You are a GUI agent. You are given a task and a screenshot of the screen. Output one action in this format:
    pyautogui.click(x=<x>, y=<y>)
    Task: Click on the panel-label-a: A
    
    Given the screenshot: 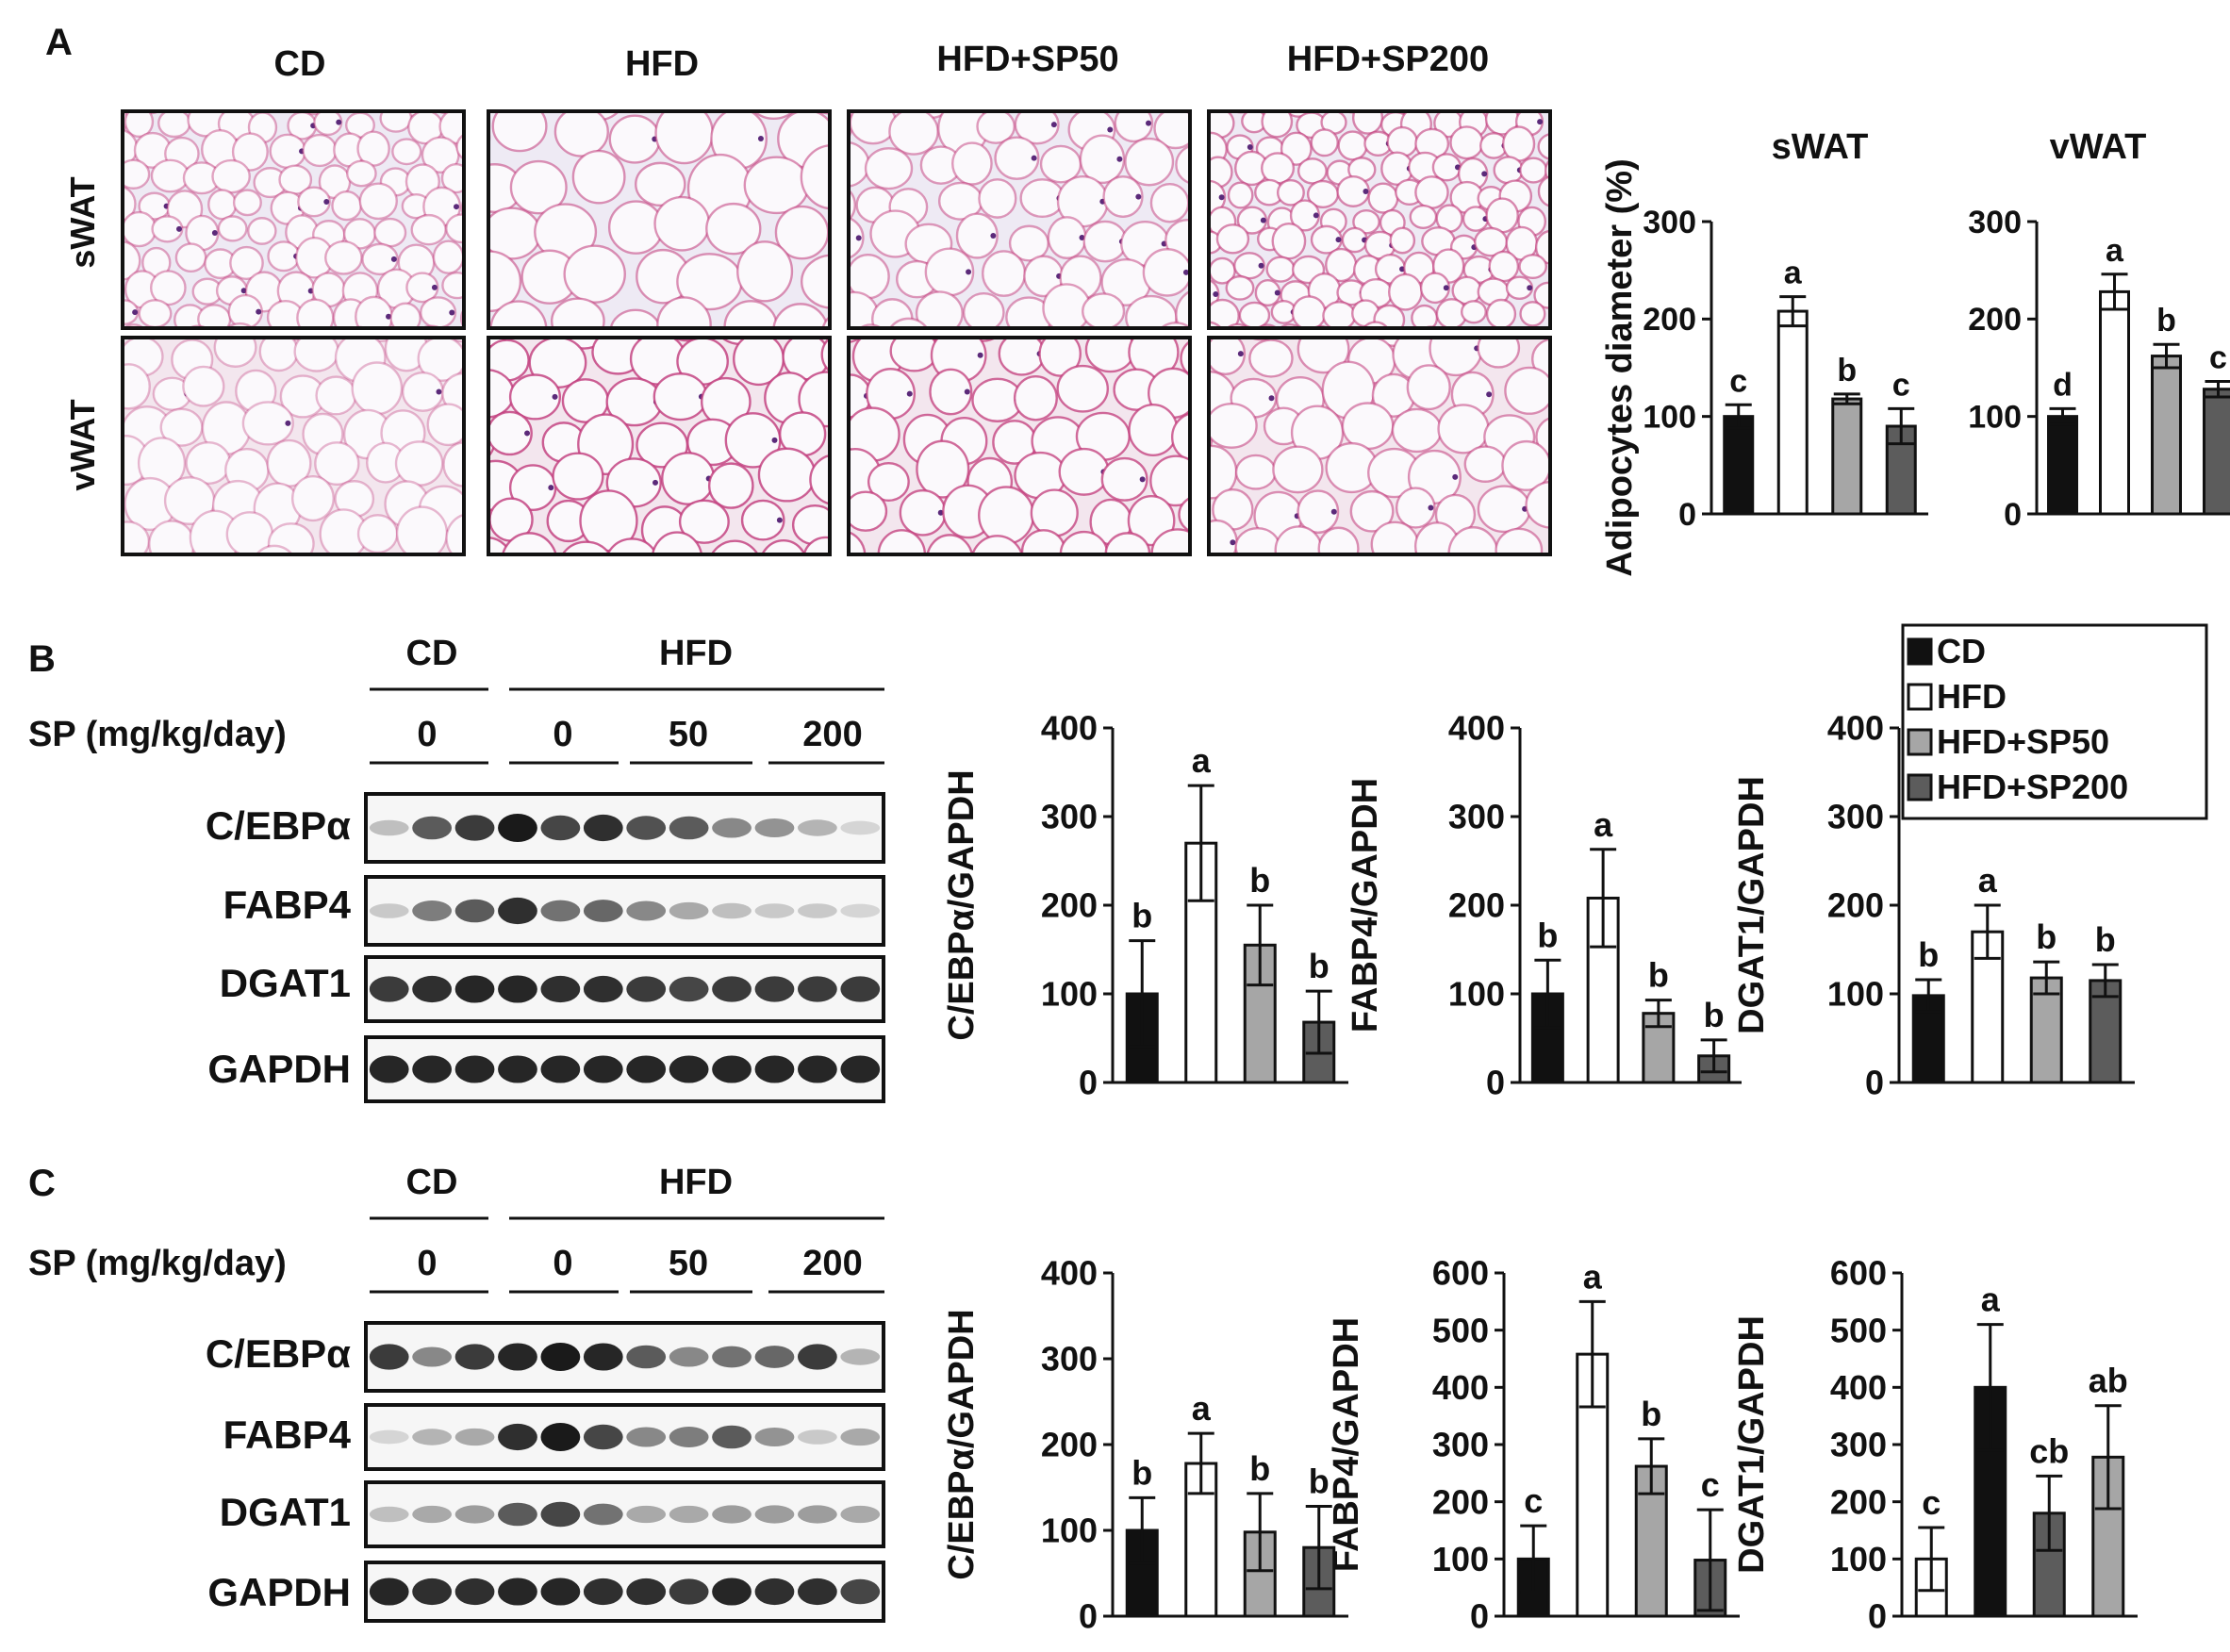 What is the action you would take?
    pyautogui.click(x=59, y=42)
    